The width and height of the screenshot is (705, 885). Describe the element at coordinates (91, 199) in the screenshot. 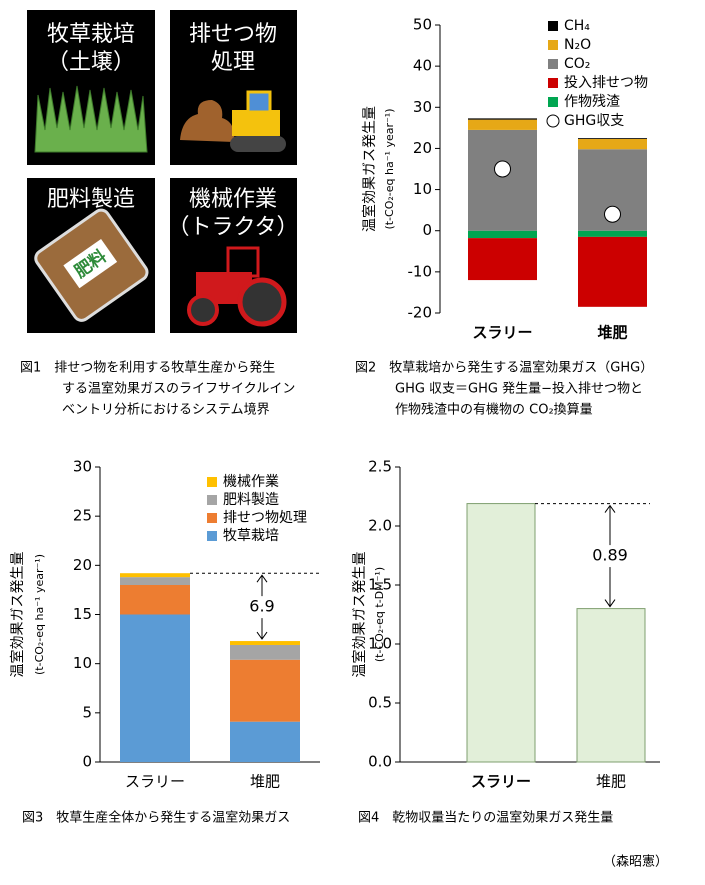

I see `tile-label: 肥料製造` at that location.